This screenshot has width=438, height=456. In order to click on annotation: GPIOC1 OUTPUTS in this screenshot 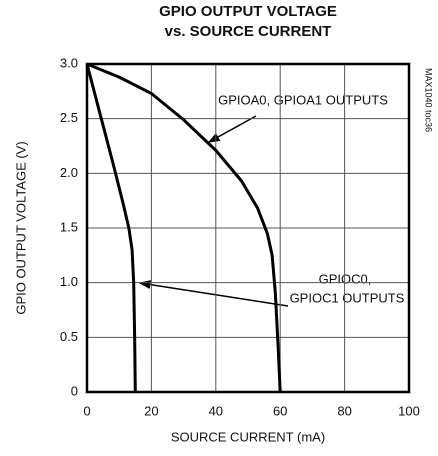, I will do `click(347, 297)`.